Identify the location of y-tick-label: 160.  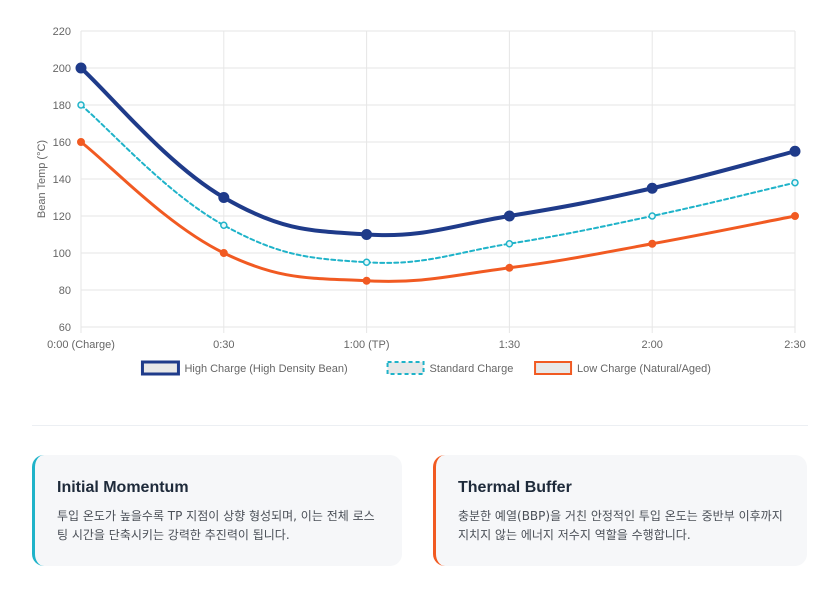
(62, 143).